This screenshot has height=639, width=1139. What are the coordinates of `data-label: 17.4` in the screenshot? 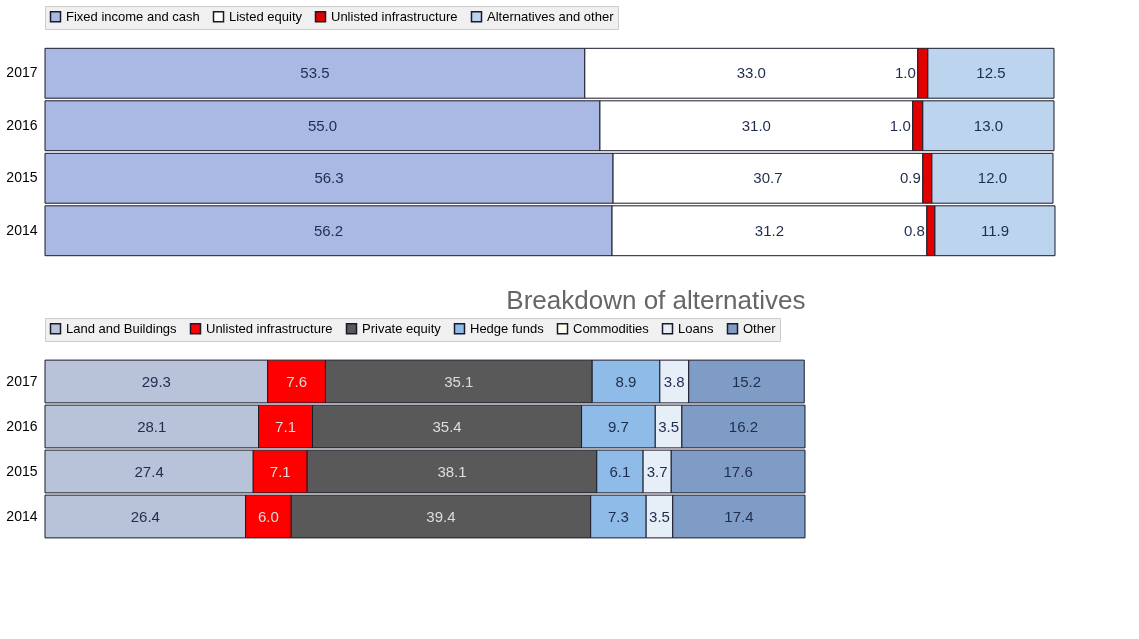 It's located at (739, 516).